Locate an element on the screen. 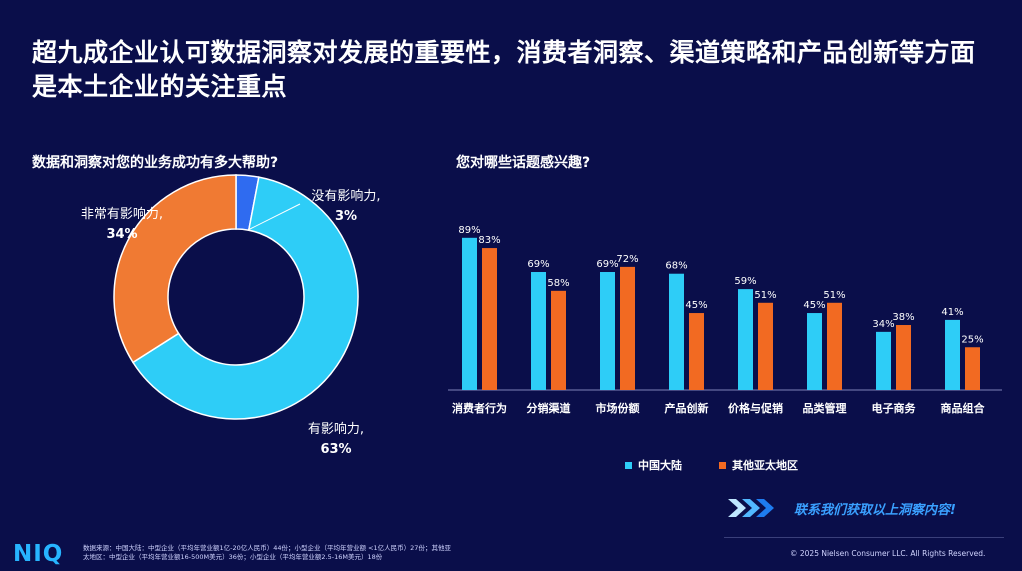 The height and width of the screenshot is (571, 1022). legend-label-china: 中国大陆 is located at coordinates (660, 465).